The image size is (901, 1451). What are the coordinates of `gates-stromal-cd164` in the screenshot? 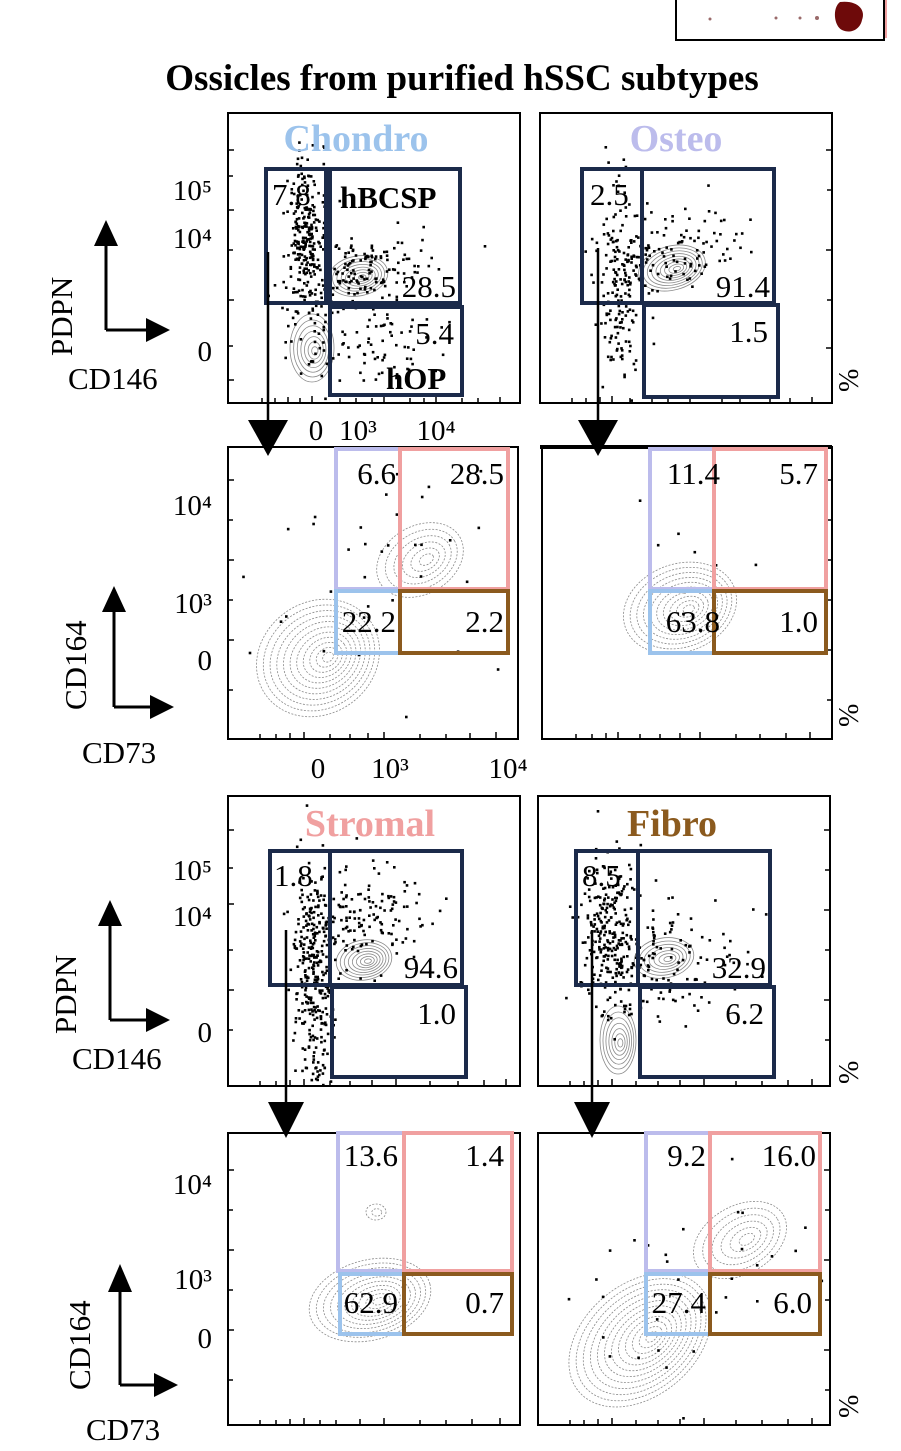 It's located at (425, 1233).